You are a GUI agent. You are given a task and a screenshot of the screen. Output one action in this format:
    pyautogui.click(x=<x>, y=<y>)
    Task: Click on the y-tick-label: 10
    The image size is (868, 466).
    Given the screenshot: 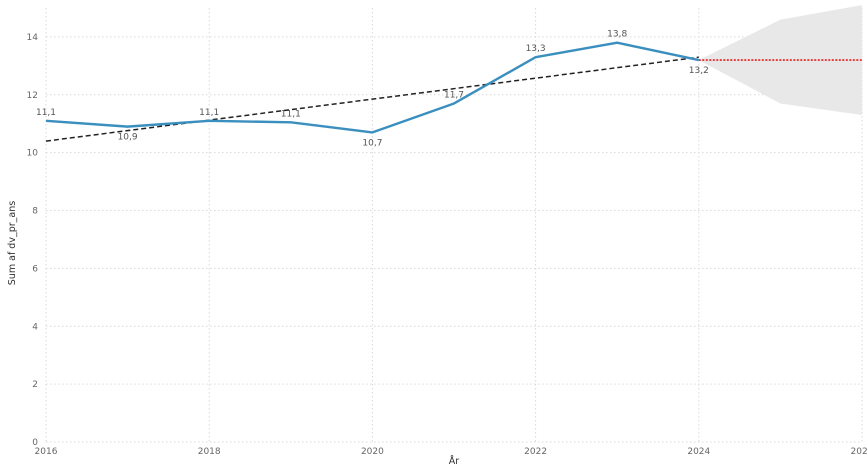 What is the action you would take?
    pyautogui.click(x=33, y=154)
    